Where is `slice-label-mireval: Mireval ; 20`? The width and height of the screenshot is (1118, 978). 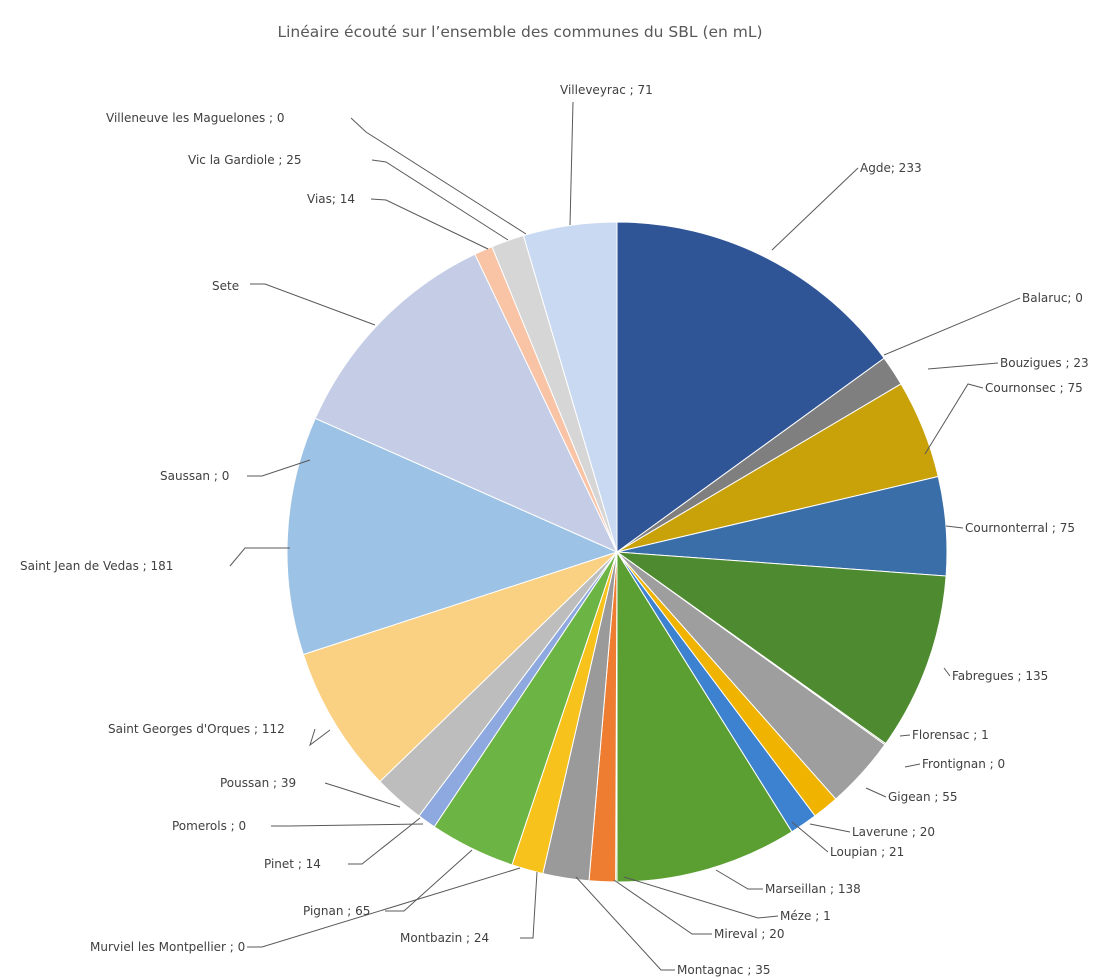
slice-label-mireval: Mireval ; 20 is located at coordinates (749, 934).